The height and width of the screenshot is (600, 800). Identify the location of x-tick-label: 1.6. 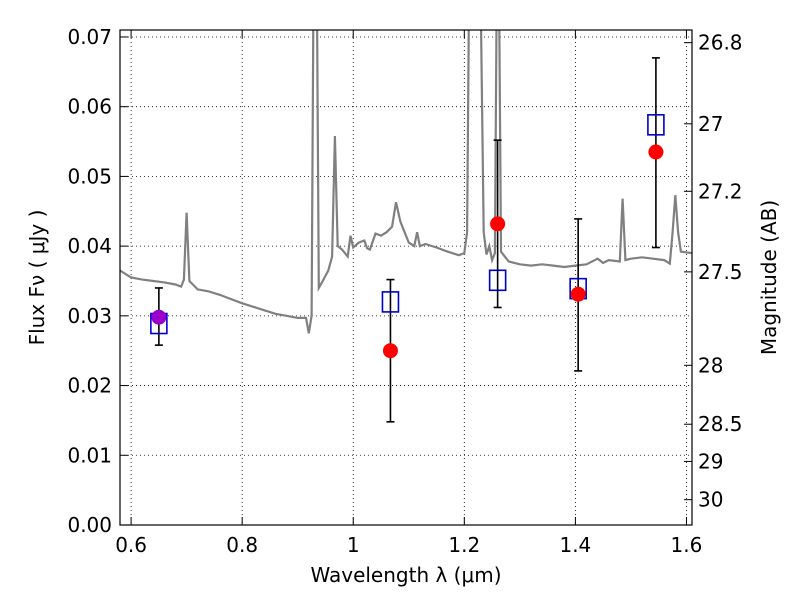
(687, 545).